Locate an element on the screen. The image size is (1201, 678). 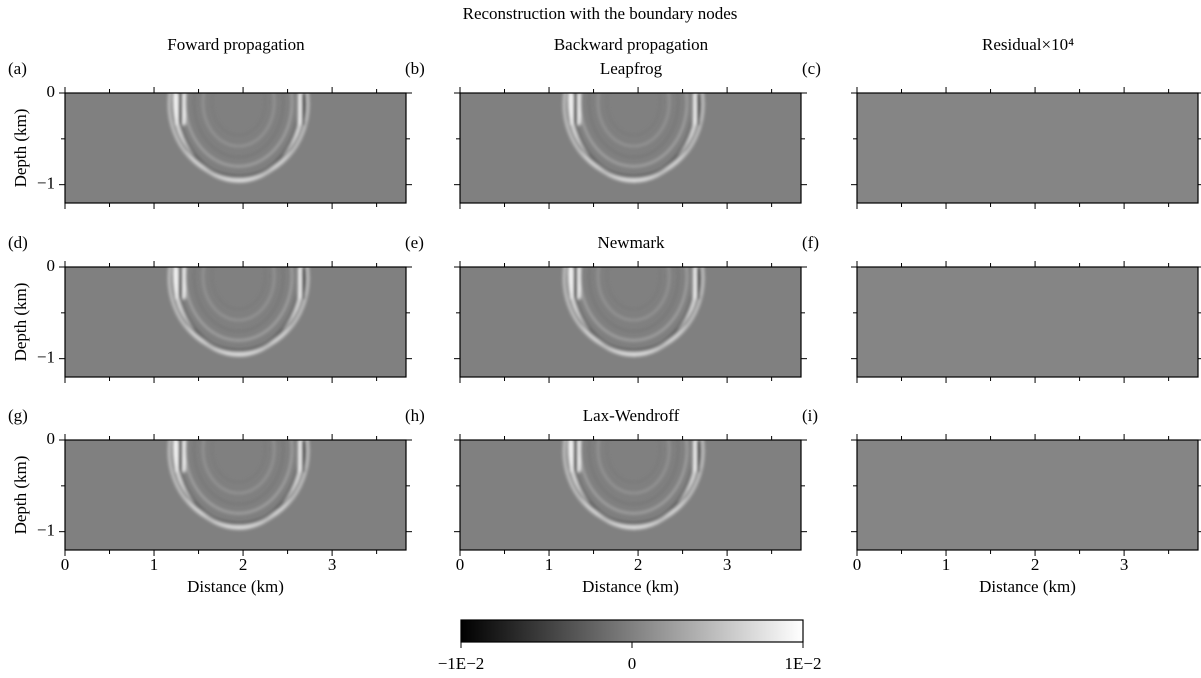
panel: (h) 0 1 2 3 Distance (km) is located at coordinates (606, 501).